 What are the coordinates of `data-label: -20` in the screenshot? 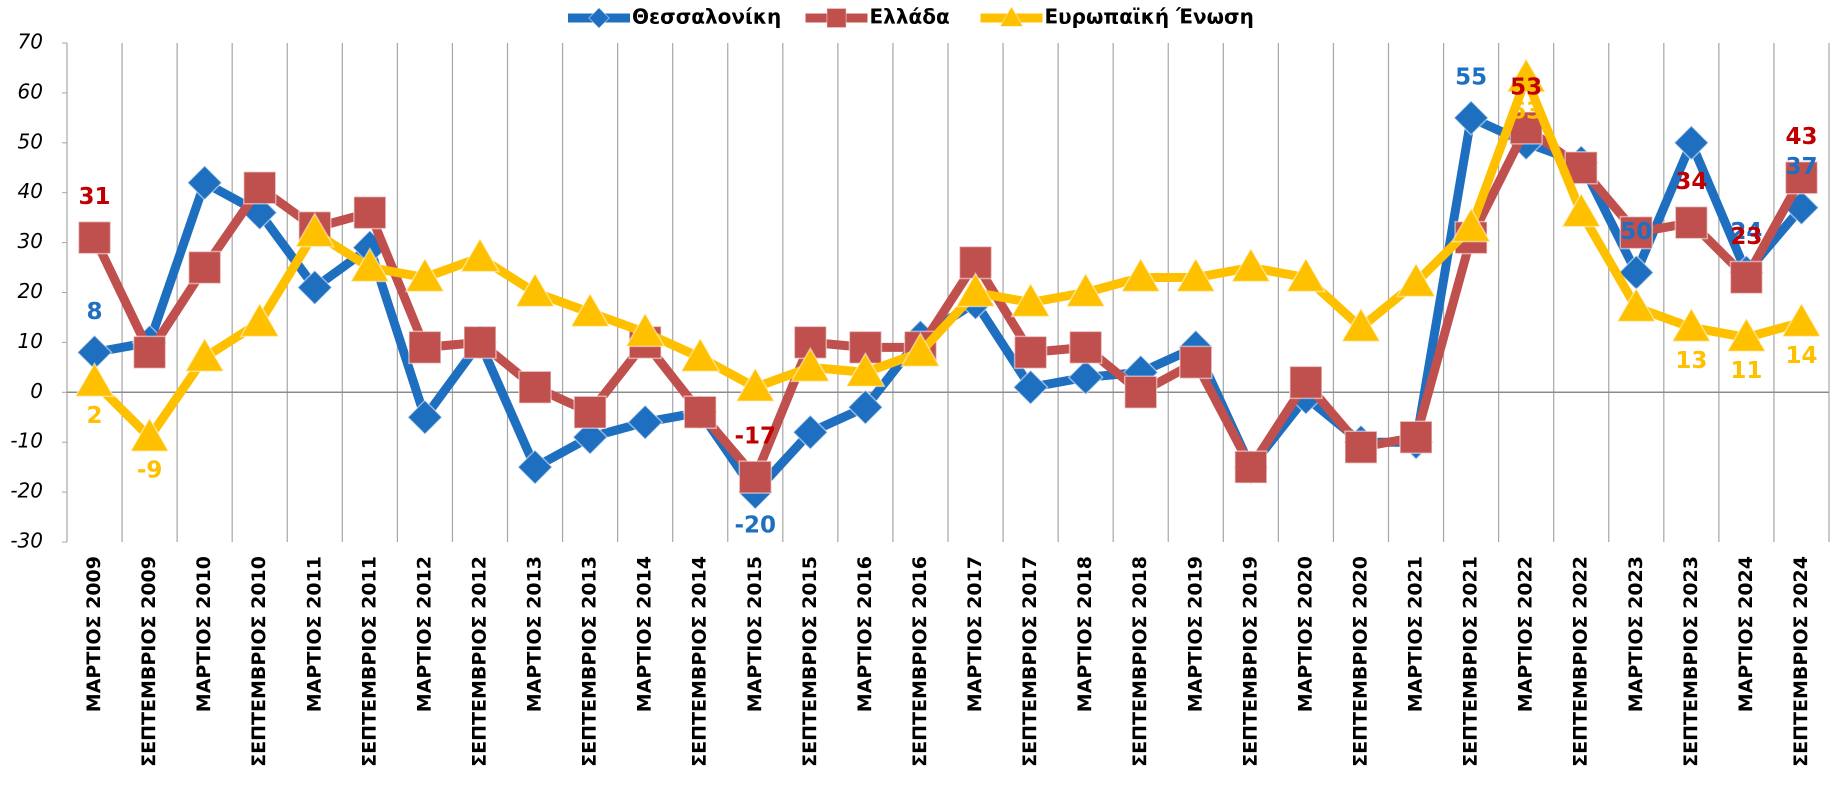 It's located at (756, 526).